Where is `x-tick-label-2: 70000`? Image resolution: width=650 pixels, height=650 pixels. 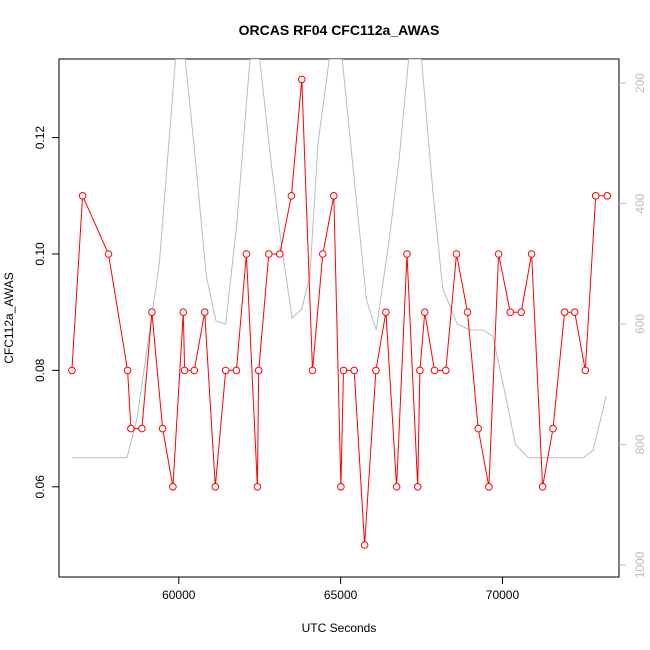 x-tick-label-2: 70000 is located at coordinates (503, 595).